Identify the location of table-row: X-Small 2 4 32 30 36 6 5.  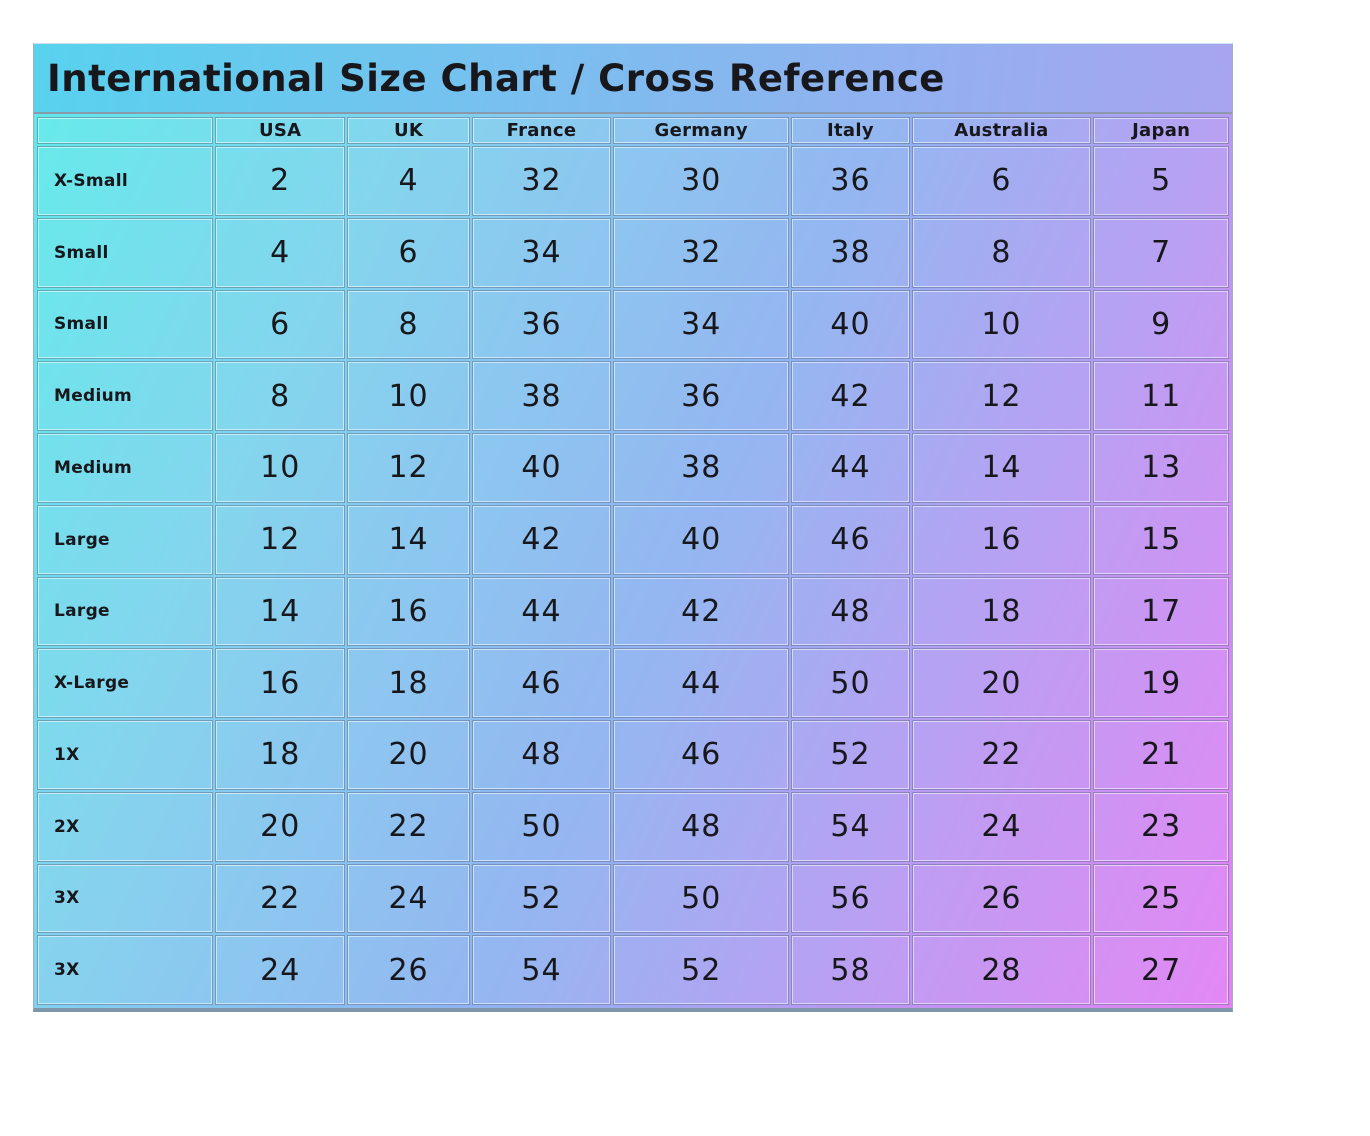
(633, 181).